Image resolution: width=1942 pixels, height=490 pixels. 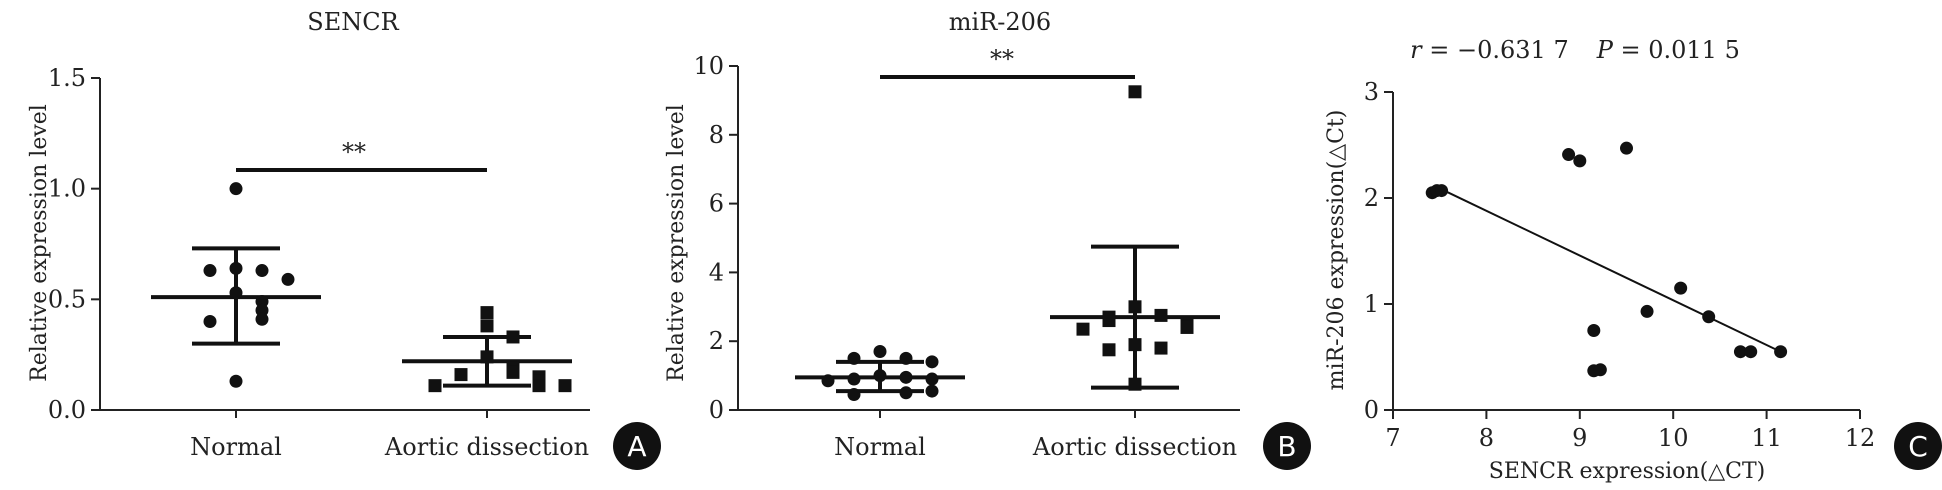 I want to click on panel-a-ytick-label: 0.5, so click(x=67, y=299).